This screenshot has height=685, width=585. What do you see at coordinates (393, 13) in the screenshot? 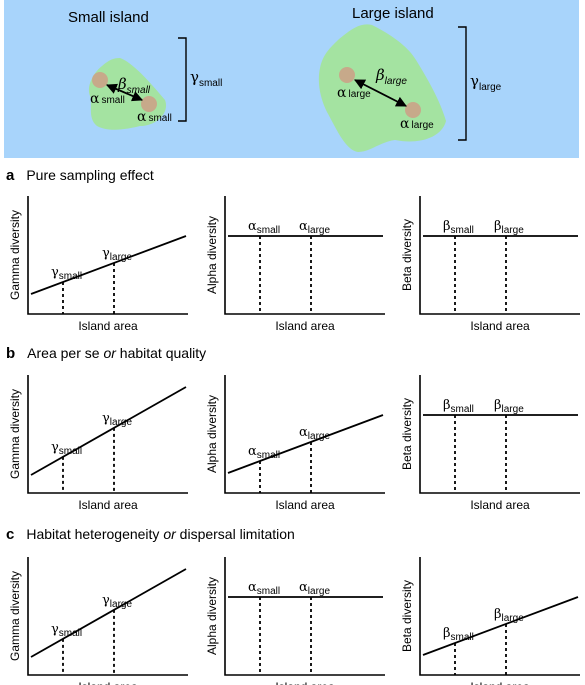
I see `large-island-title: Large island` at bounding box center [393, 13].